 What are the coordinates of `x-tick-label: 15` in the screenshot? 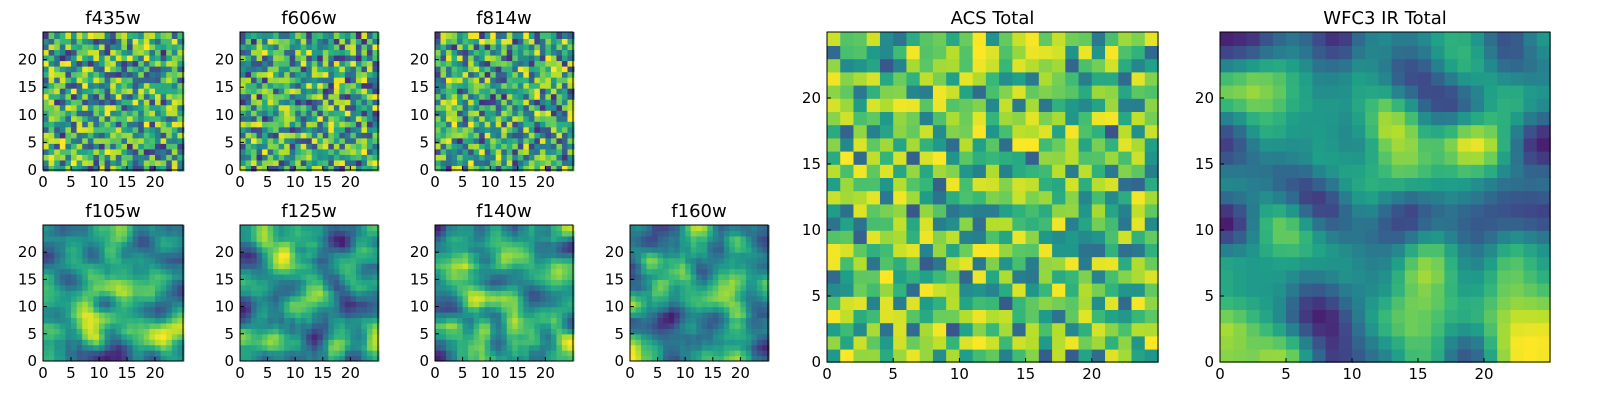 It's located at (126, 373).